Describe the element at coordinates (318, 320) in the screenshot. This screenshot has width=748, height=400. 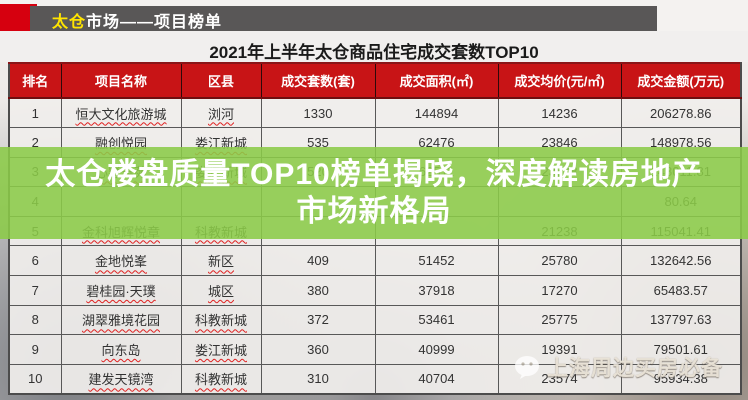
I see `table-cell: 372` at that location.